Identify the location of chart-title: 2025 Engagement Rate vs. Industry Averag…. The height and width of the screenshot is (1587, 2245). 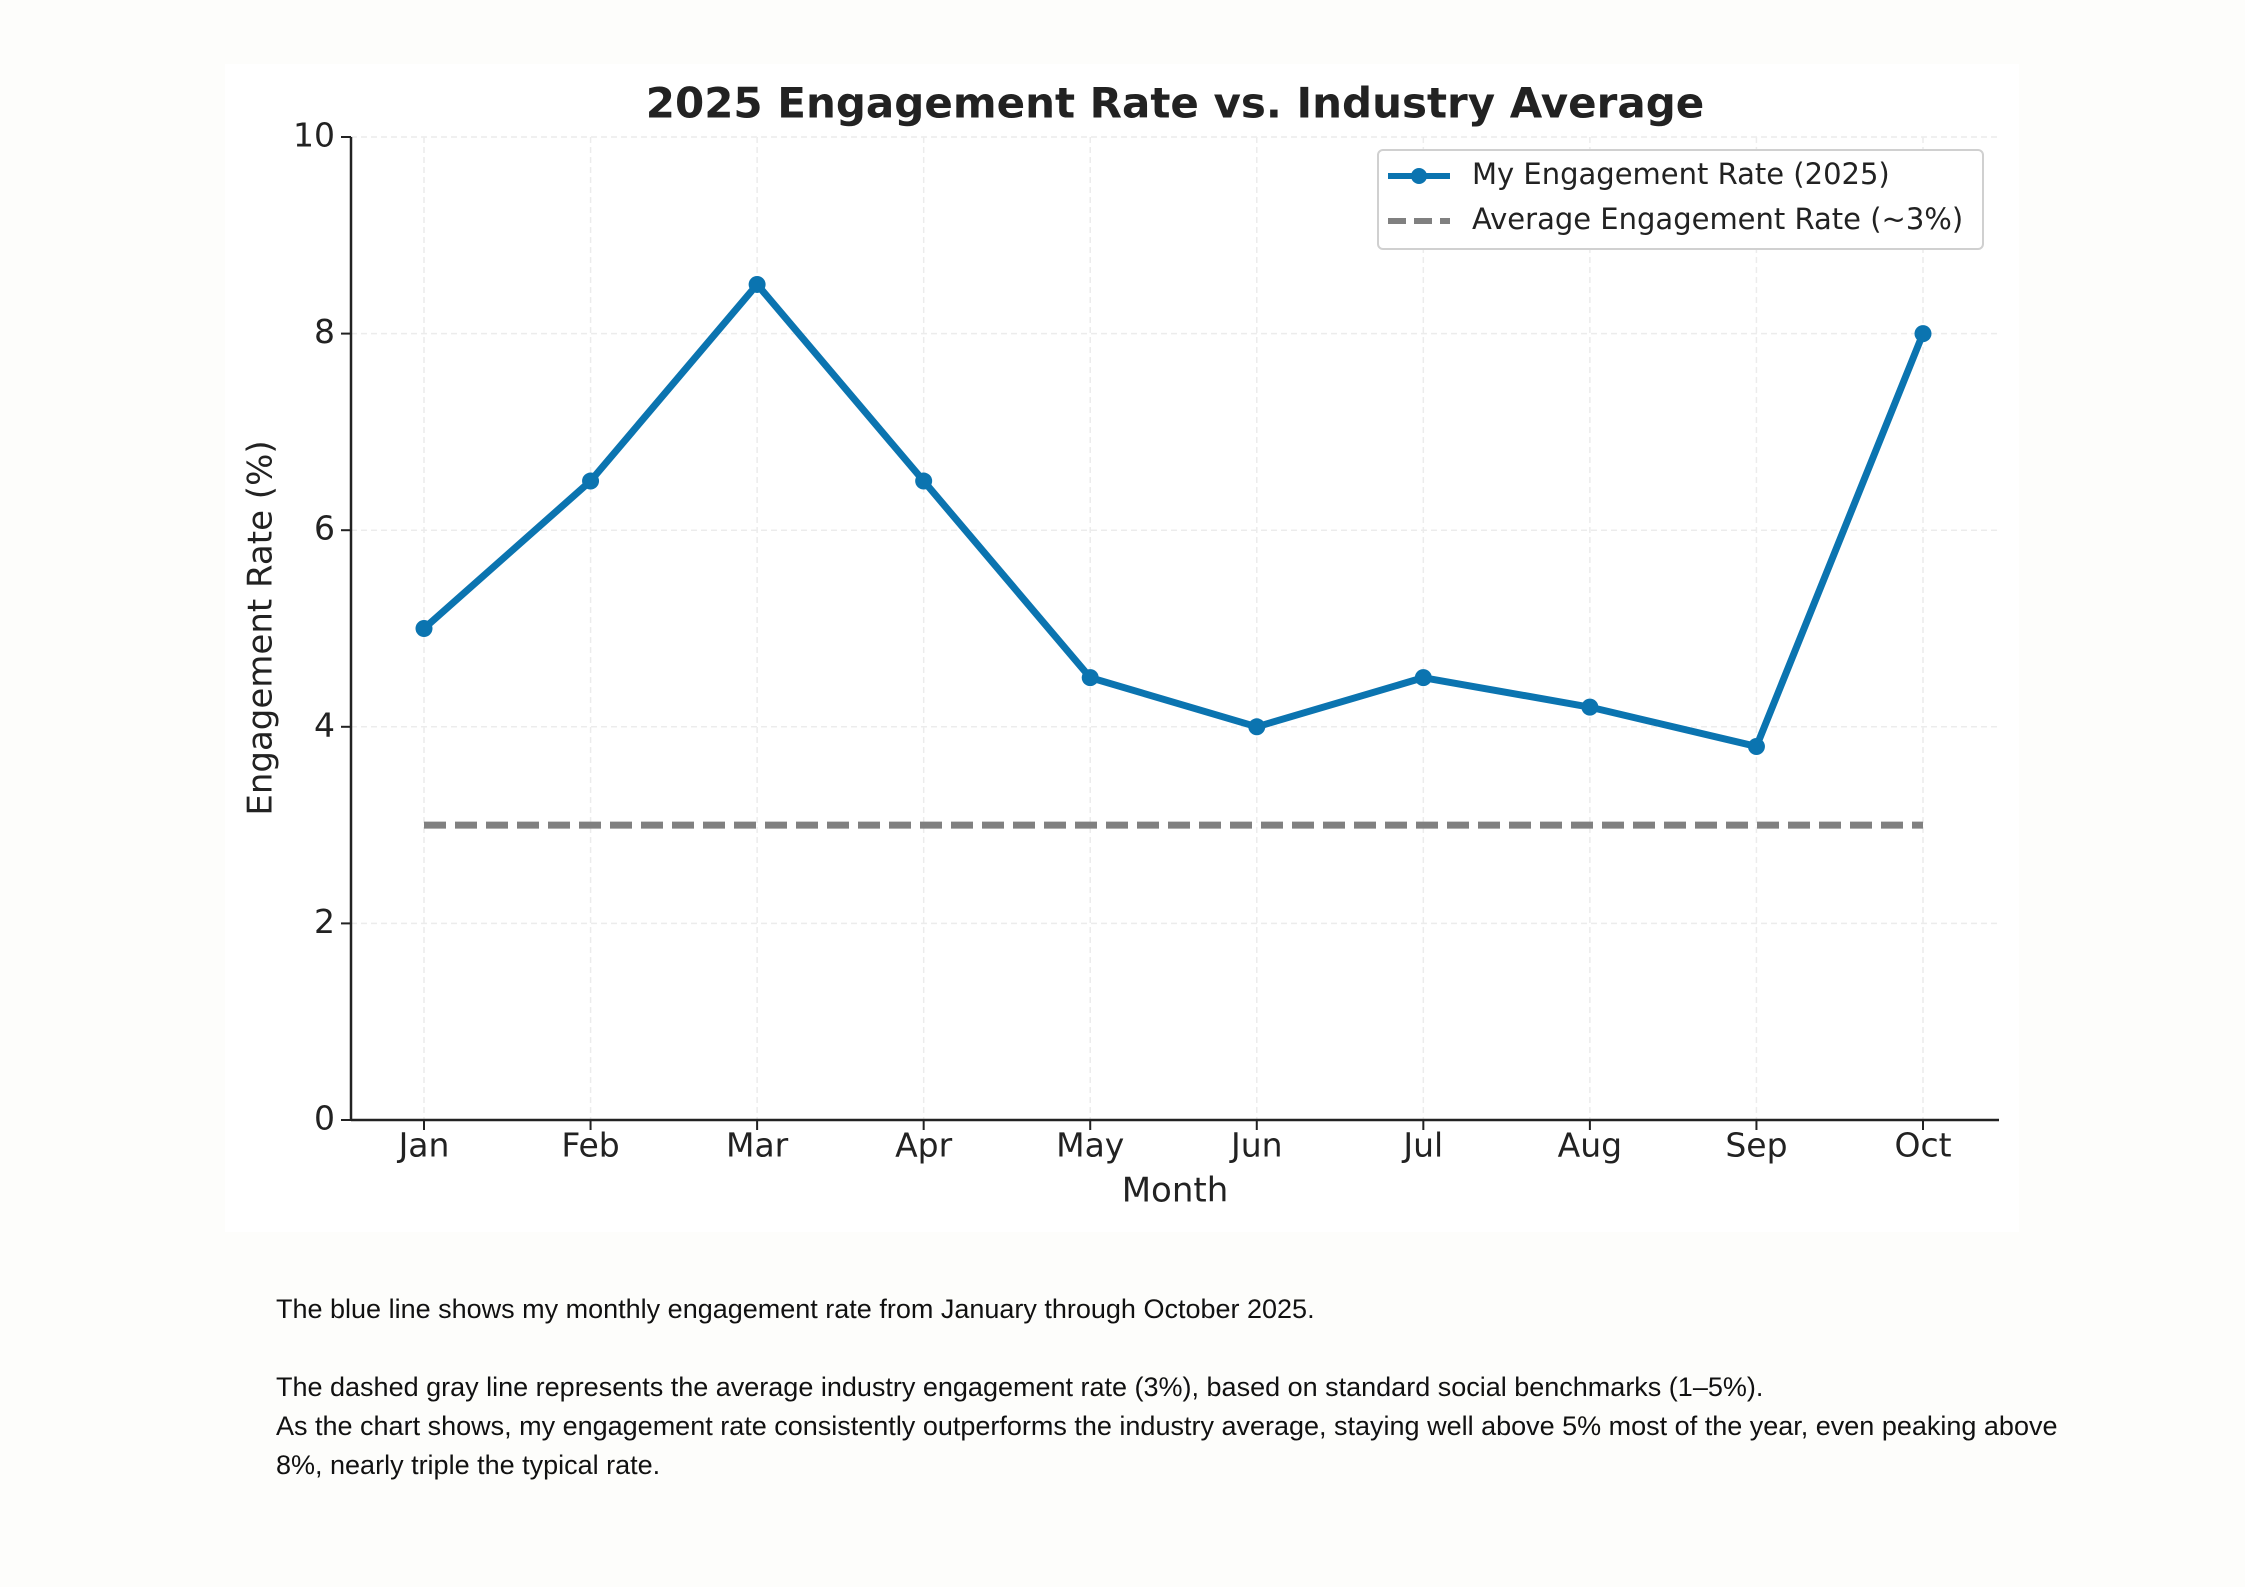
(1175, 103).